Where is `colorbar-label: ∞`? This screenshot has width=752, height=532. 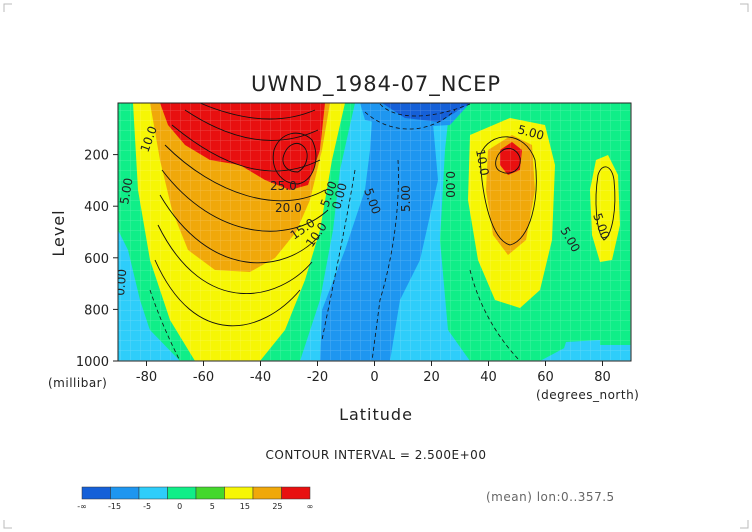
colorbar-label: ∞ is located at coordinates (310, 506).